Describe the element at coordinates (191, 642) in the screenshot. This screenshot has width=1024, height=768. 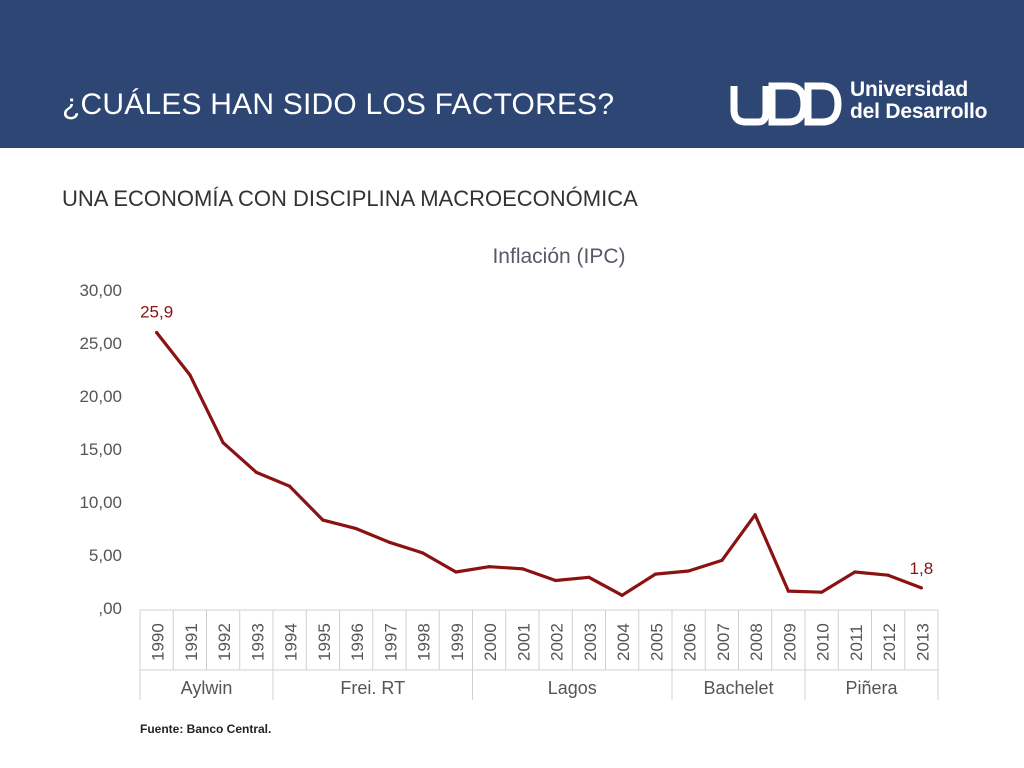
I see `x-tick-label: 1991` at that location.